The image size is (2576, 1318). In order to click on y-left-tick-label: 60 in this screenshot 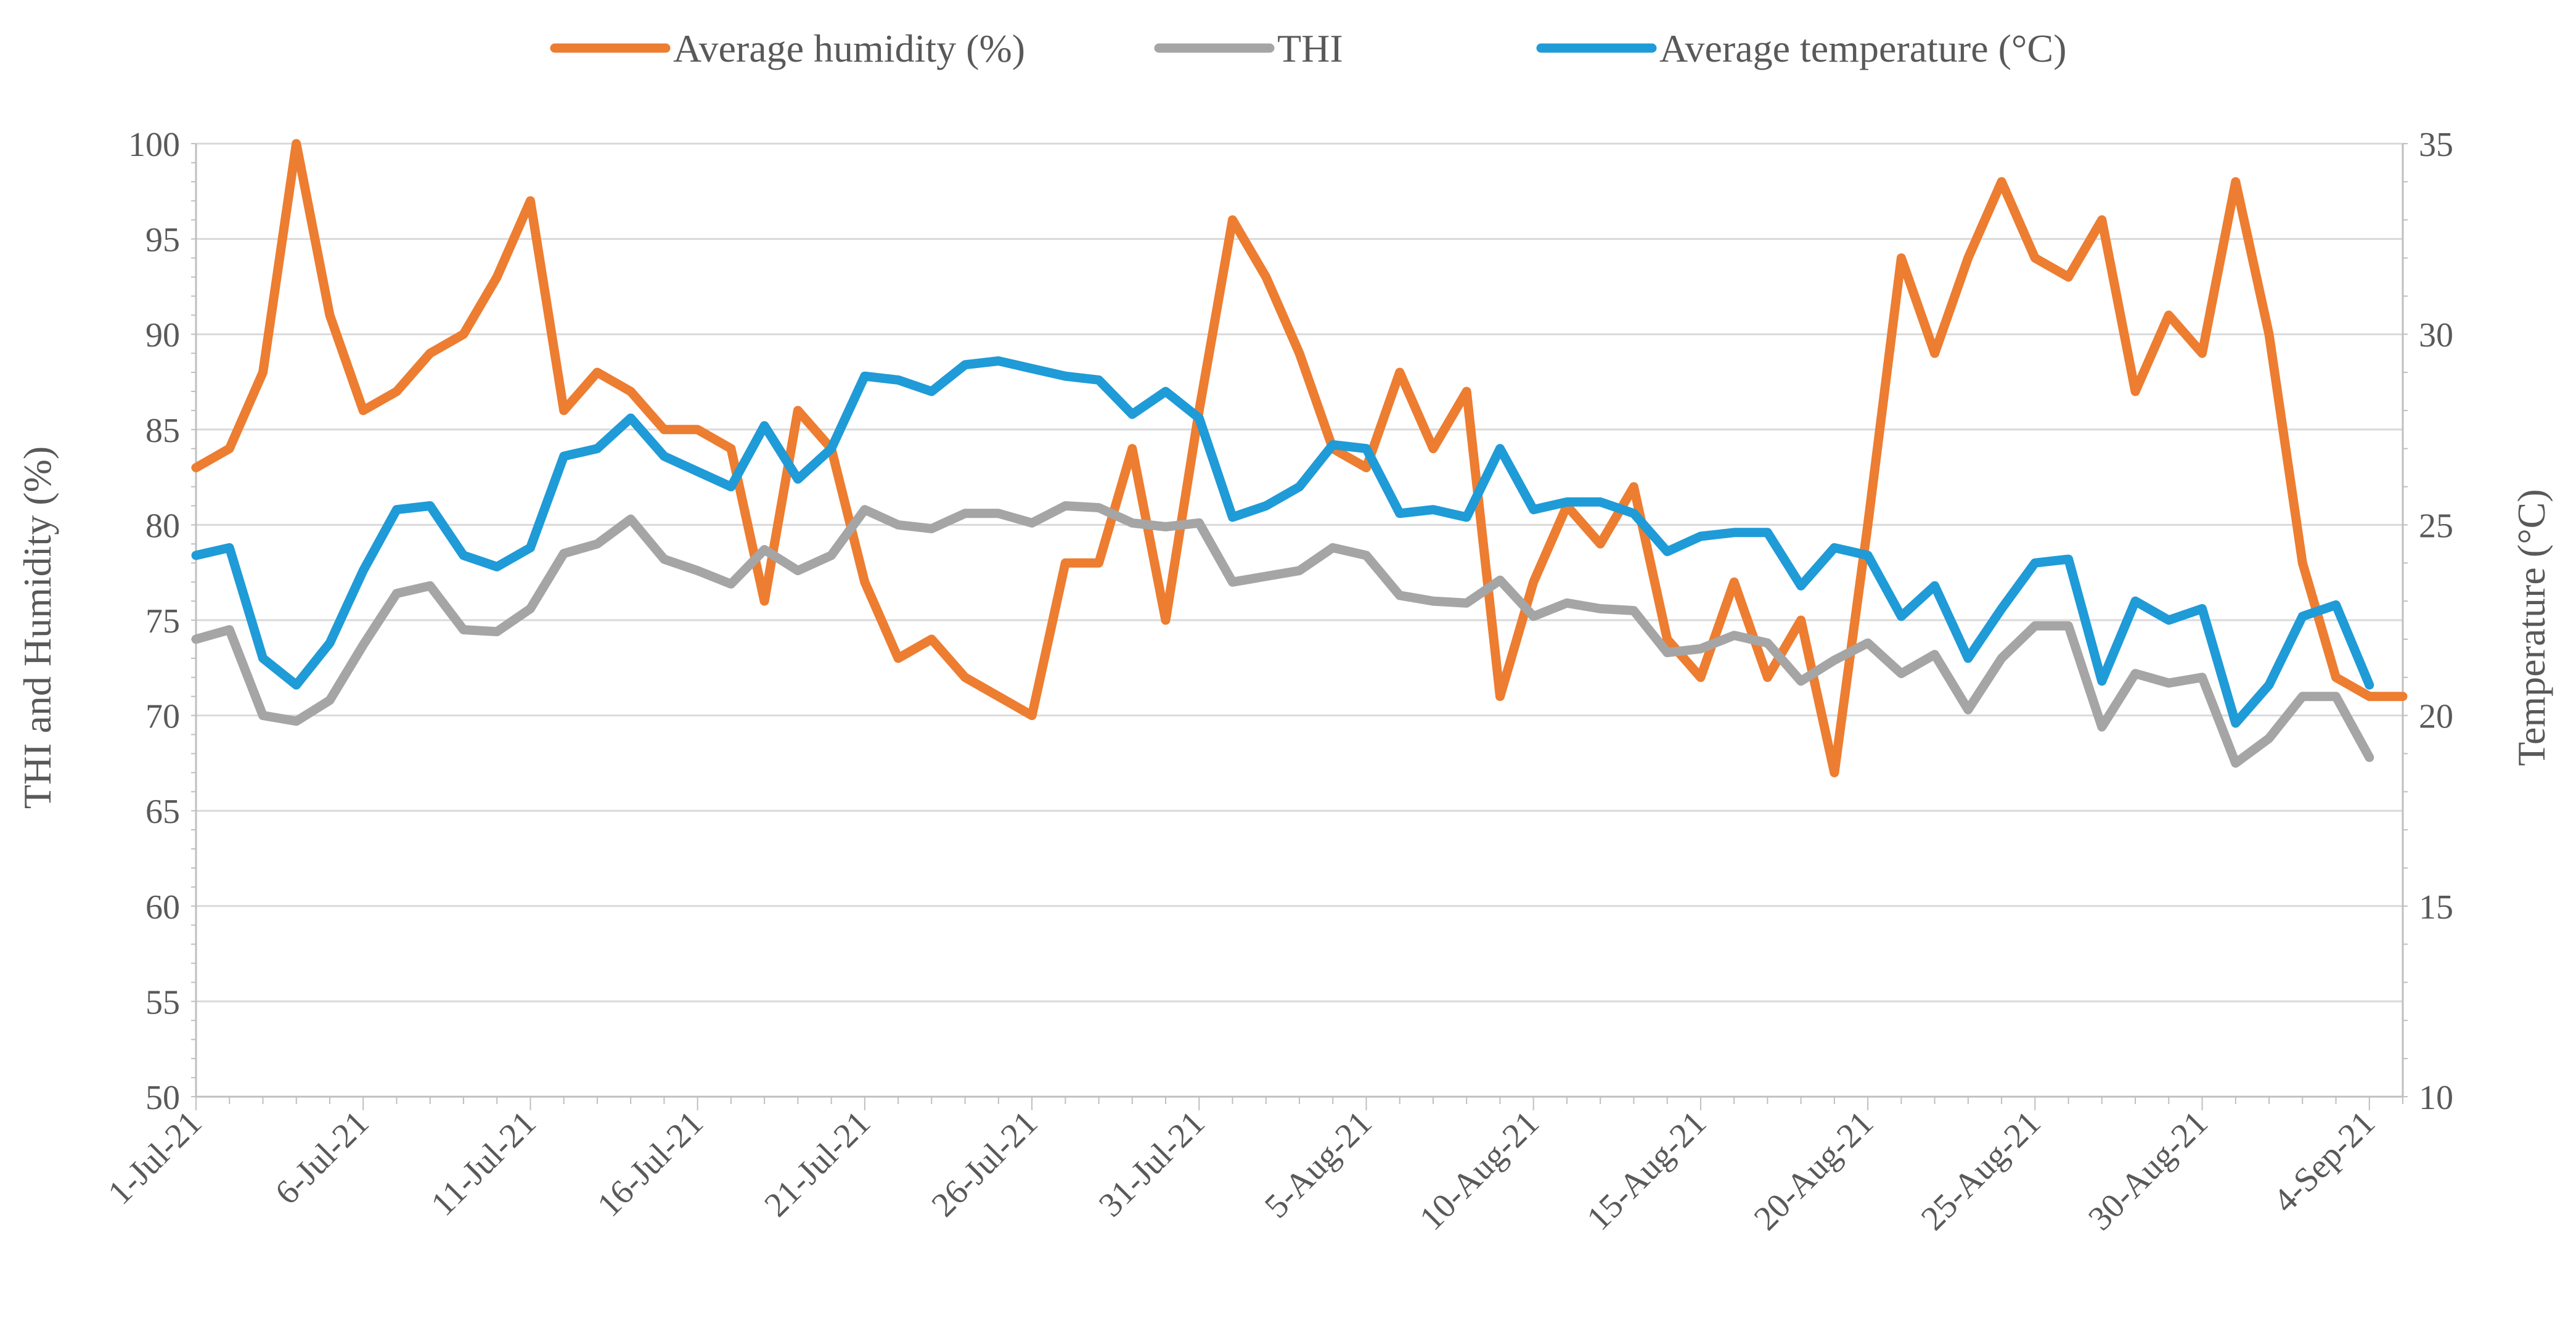, I will do `click(162, 908)`.